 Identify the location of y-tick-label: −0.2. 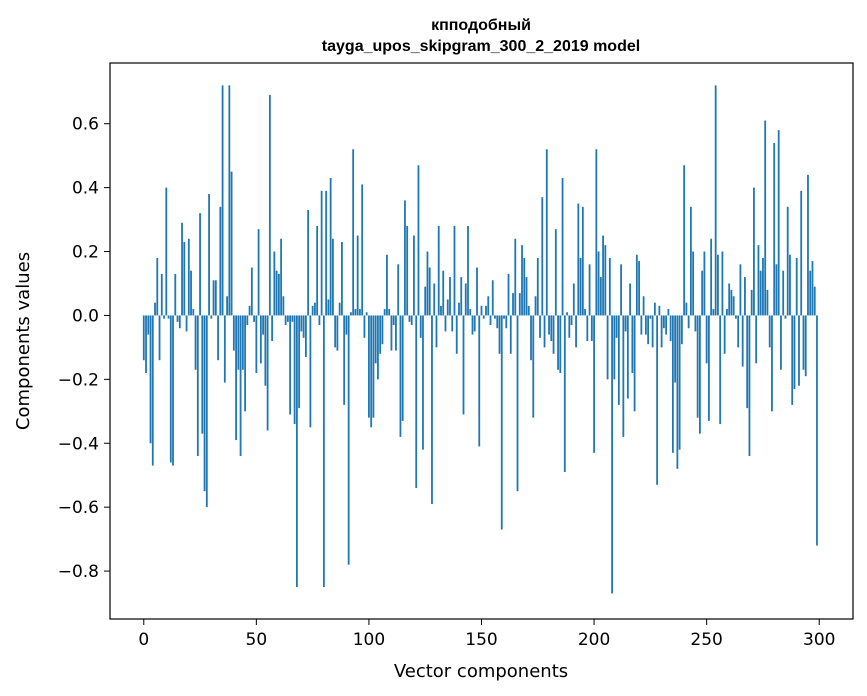
(78, 380).